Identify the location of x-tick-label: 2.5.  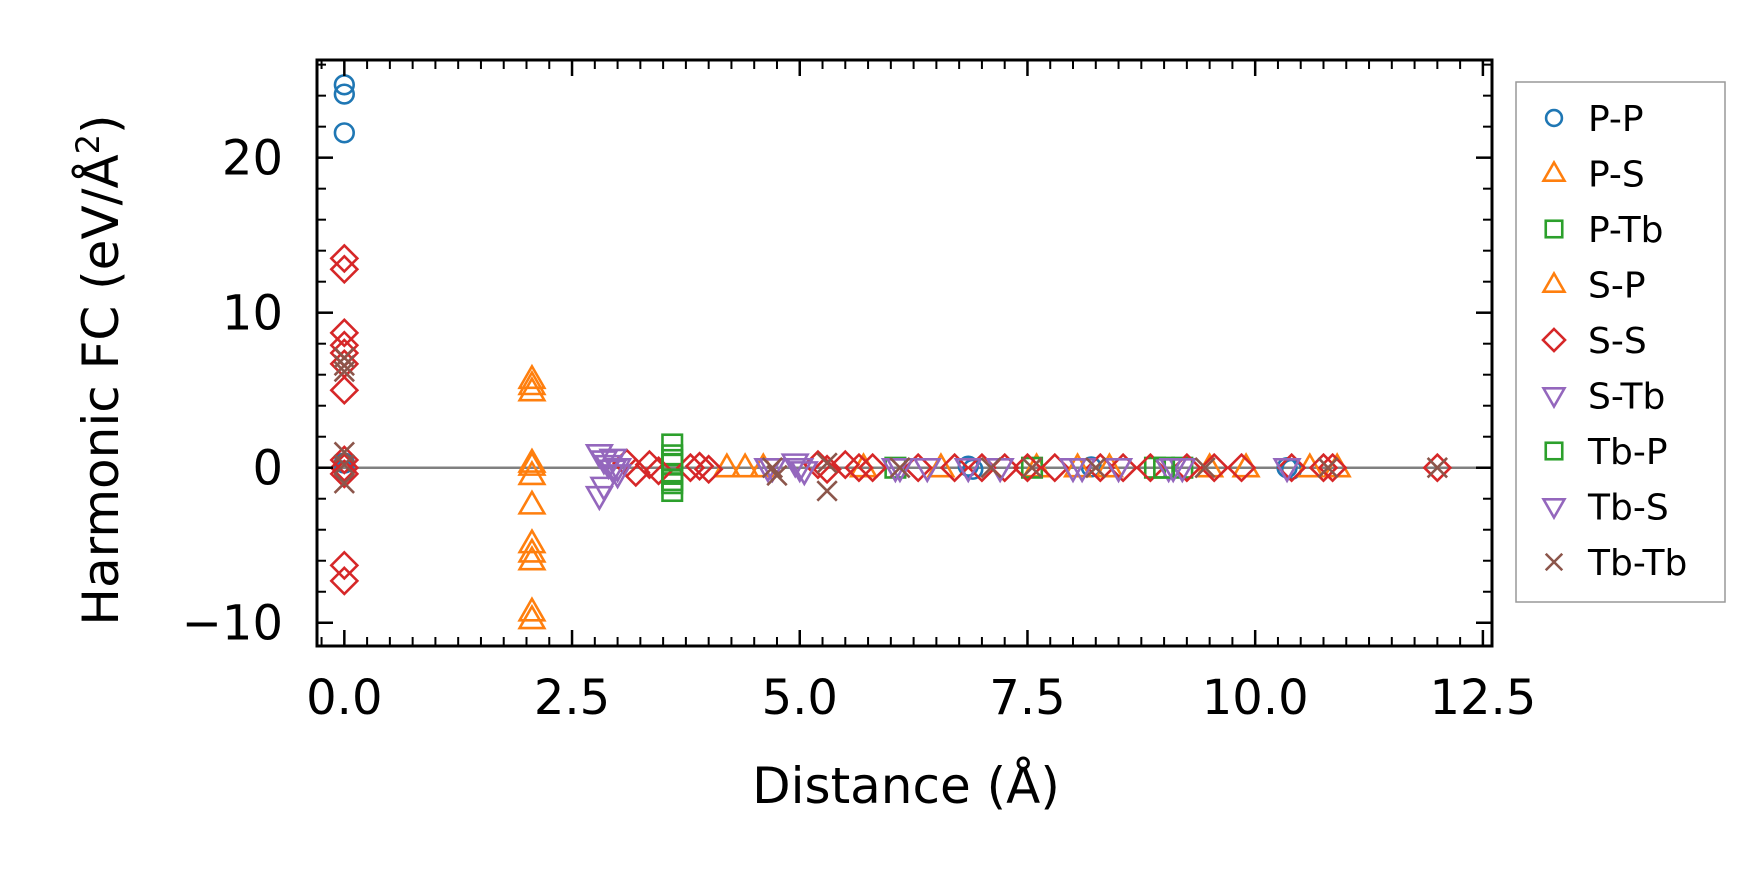
(572, 698).